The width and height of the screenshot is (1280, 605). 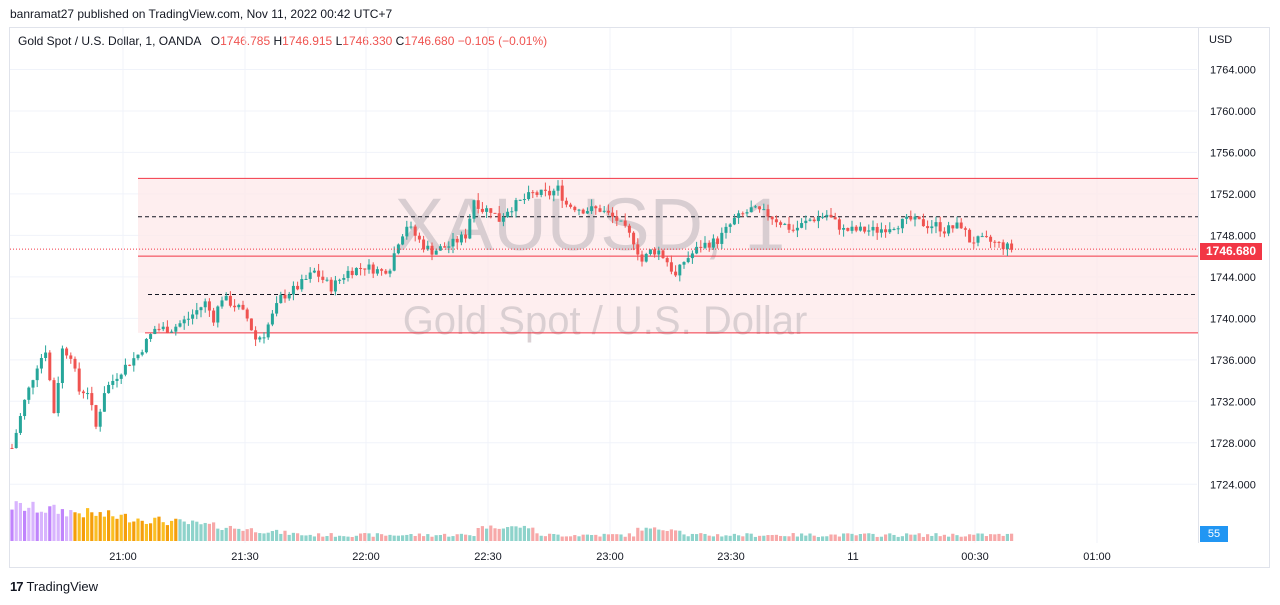 I want to click on price-axis, so click(x=1234, y=285).